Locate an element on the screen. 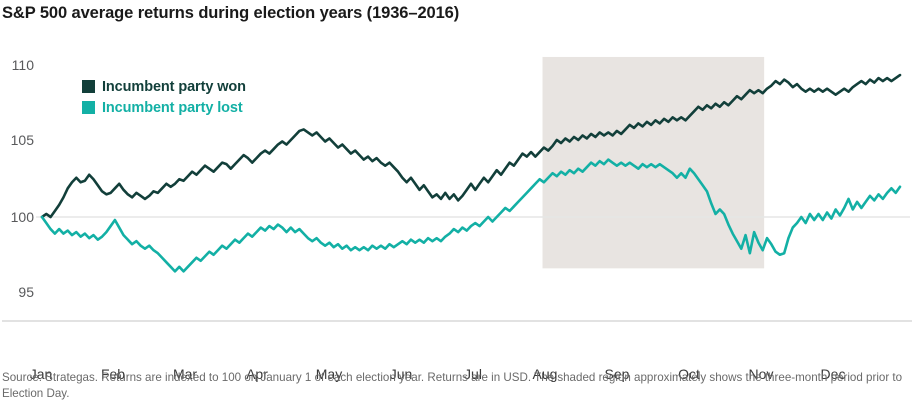  legend-label-incumbent-won: Incumbent party won is located at coordinates (174, 86).